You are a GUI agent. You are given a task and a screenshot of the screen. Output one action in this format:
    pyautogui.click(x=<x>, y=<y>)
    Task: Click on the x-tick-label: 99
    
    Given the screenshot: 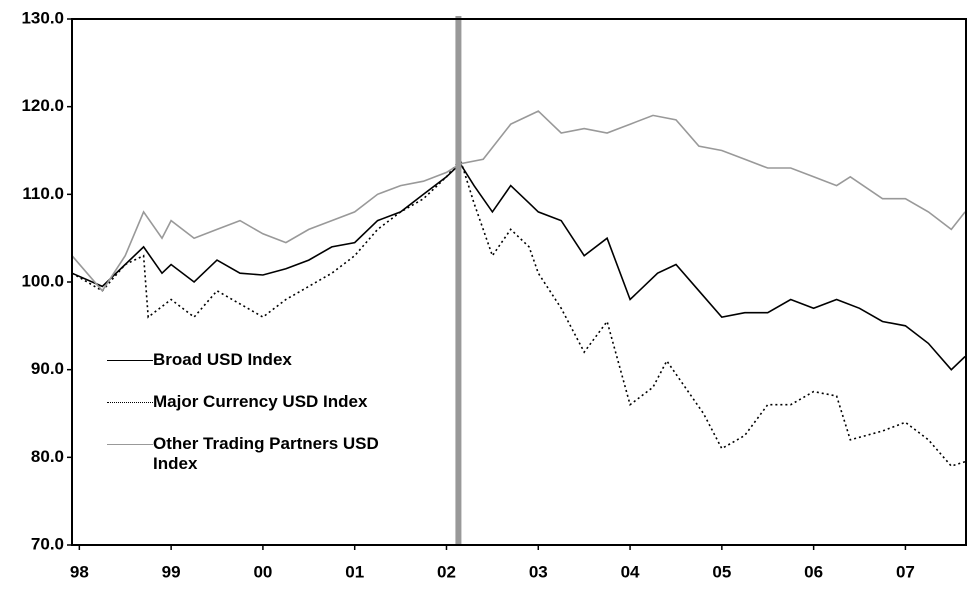 What is the action you would take?
    pyautogui.click(x=171, y=571)
    